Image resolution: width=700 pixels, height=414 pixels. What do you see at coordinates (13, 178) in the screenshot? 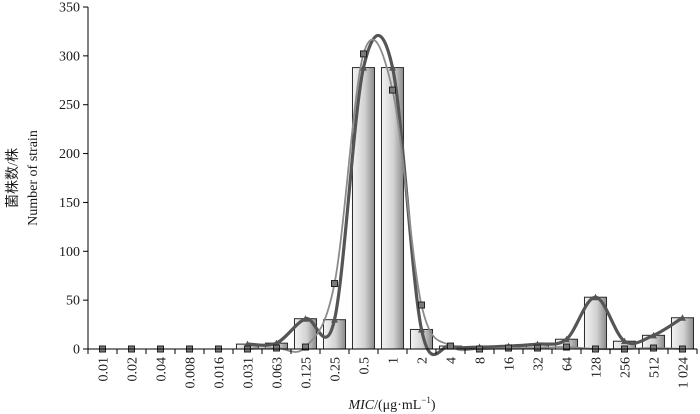
I see `y-axis-title-cn: 菌株数/株` at bounding box center [13, 178].